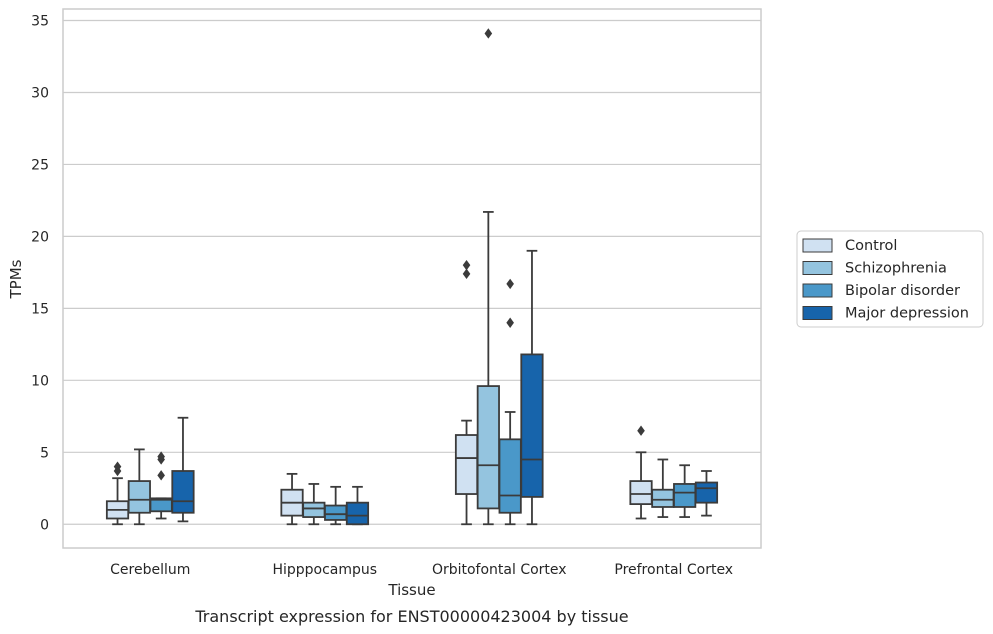 This screenshot has height=634, width=993. What do you see at coordinates (40, 381) in the screenshot?
I see `y-tick-label: 10` at bounding box center [40, 381].